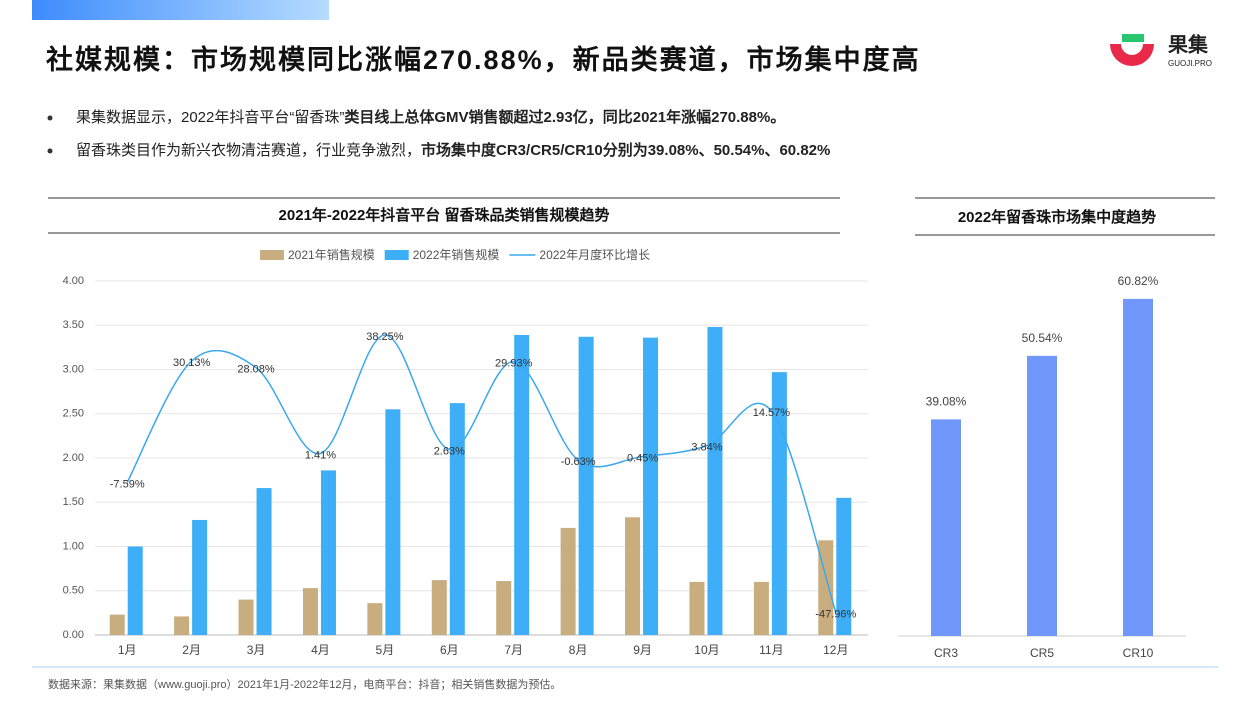 Image resolution: width=1250 pixels, height=708 pixels. Describe the element at coordinates (192, 363) in the screenshot. I see `data-label: 30.13%` at that location.